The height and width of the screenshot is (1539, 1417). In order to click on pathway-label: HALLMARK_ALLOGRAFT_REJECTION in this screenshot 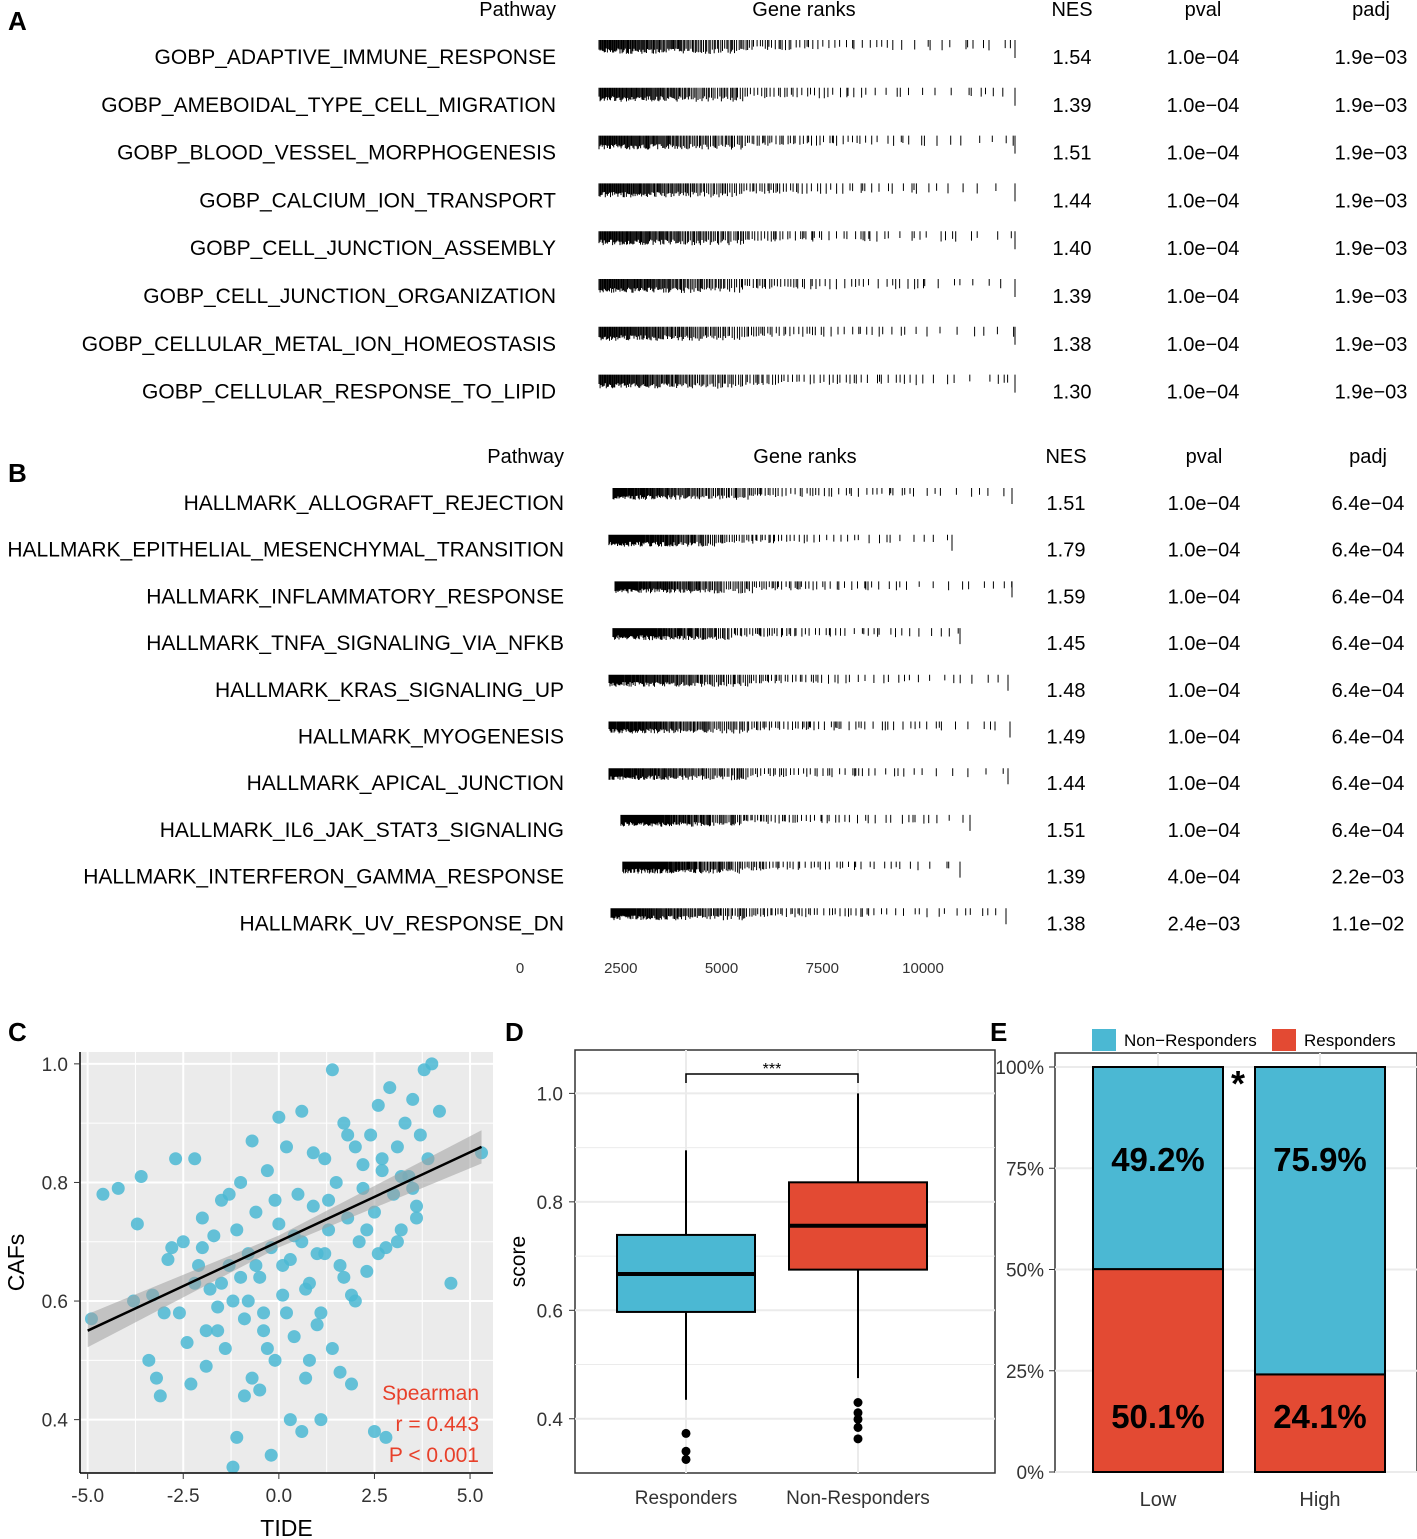, I will do `click(374, 503)`.